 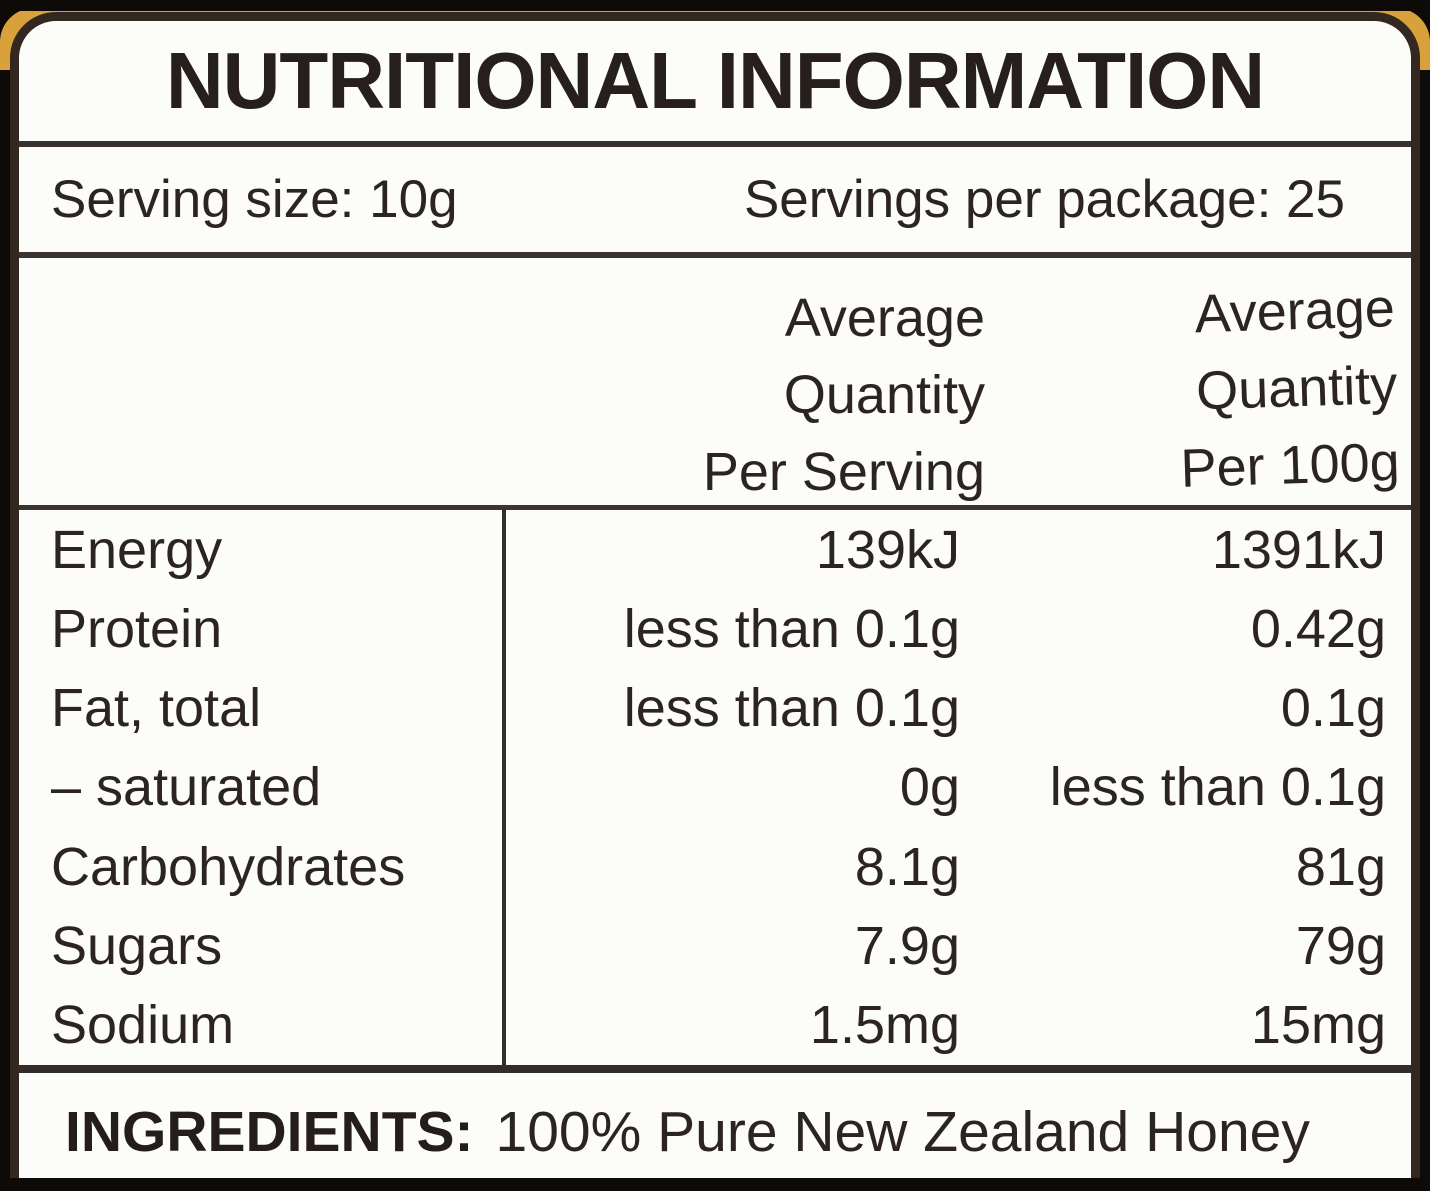 What do you see at coordinates (715, 787) in the screenshot?
I see `table-row-saturated-fat: – saturated 0g less than 0.1g` at bounding box center [715, 787].